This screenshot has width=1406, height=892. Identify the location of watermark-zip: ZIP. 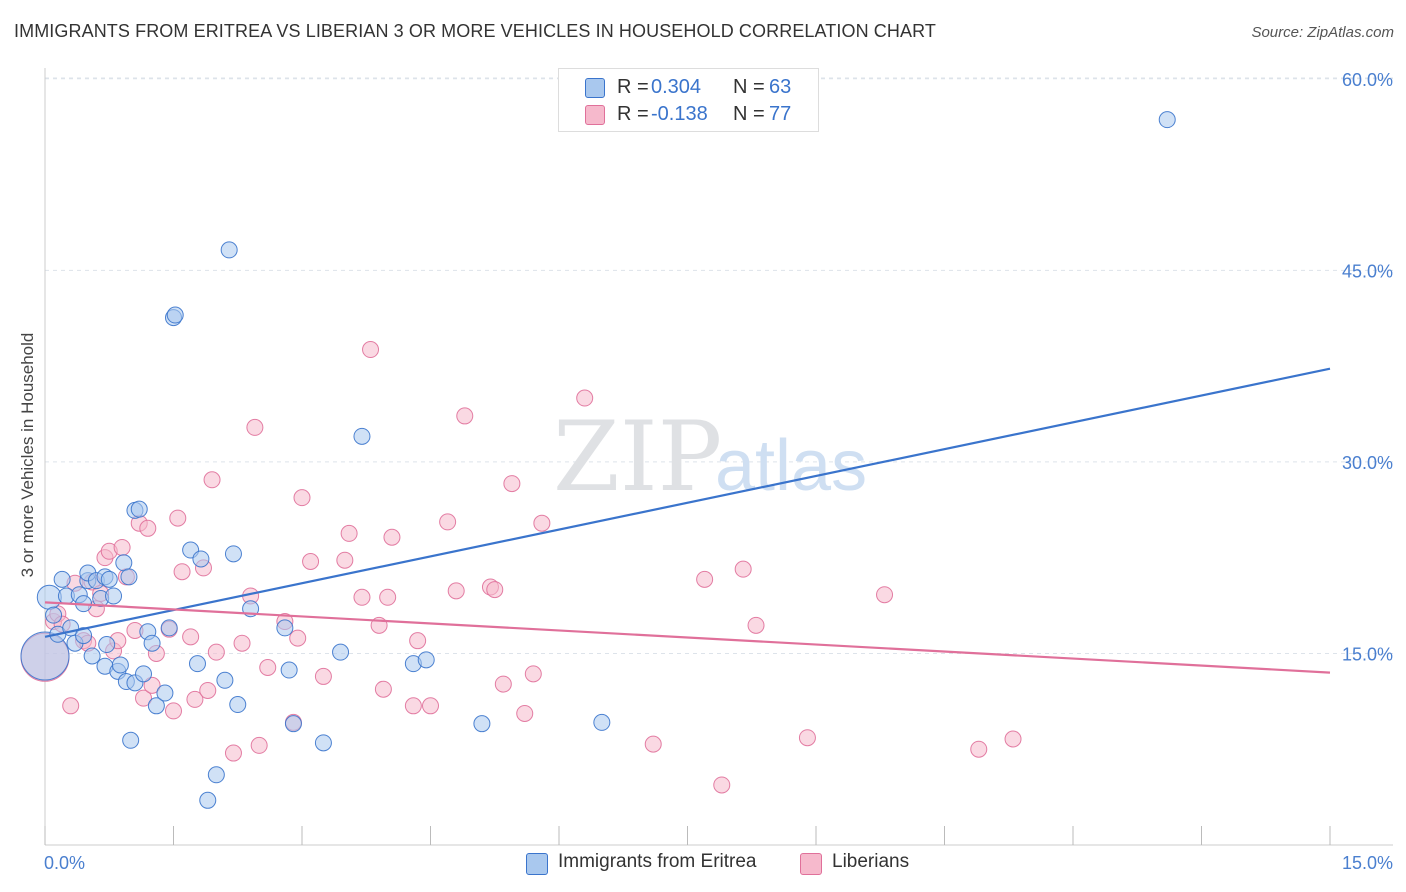
(637, 457).